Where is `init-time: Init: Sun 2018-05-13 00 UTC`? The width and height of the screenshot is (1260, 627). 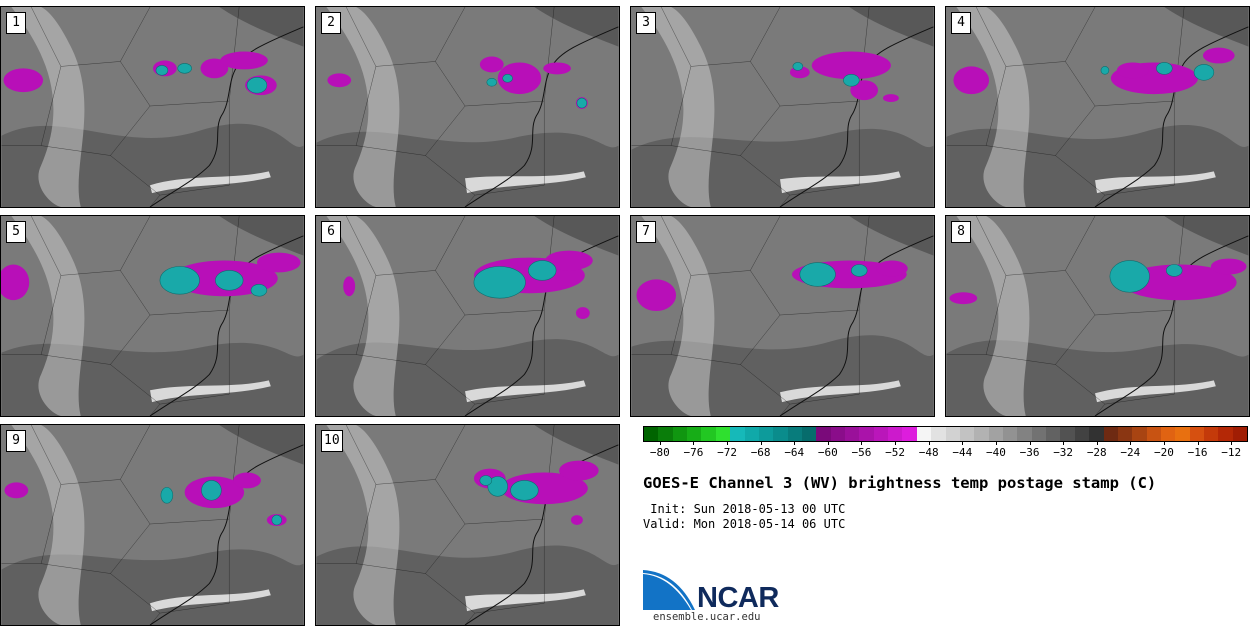 init-time: Init: Sun 2018-05-13 00 UTC is located at coordinates (744, 509).